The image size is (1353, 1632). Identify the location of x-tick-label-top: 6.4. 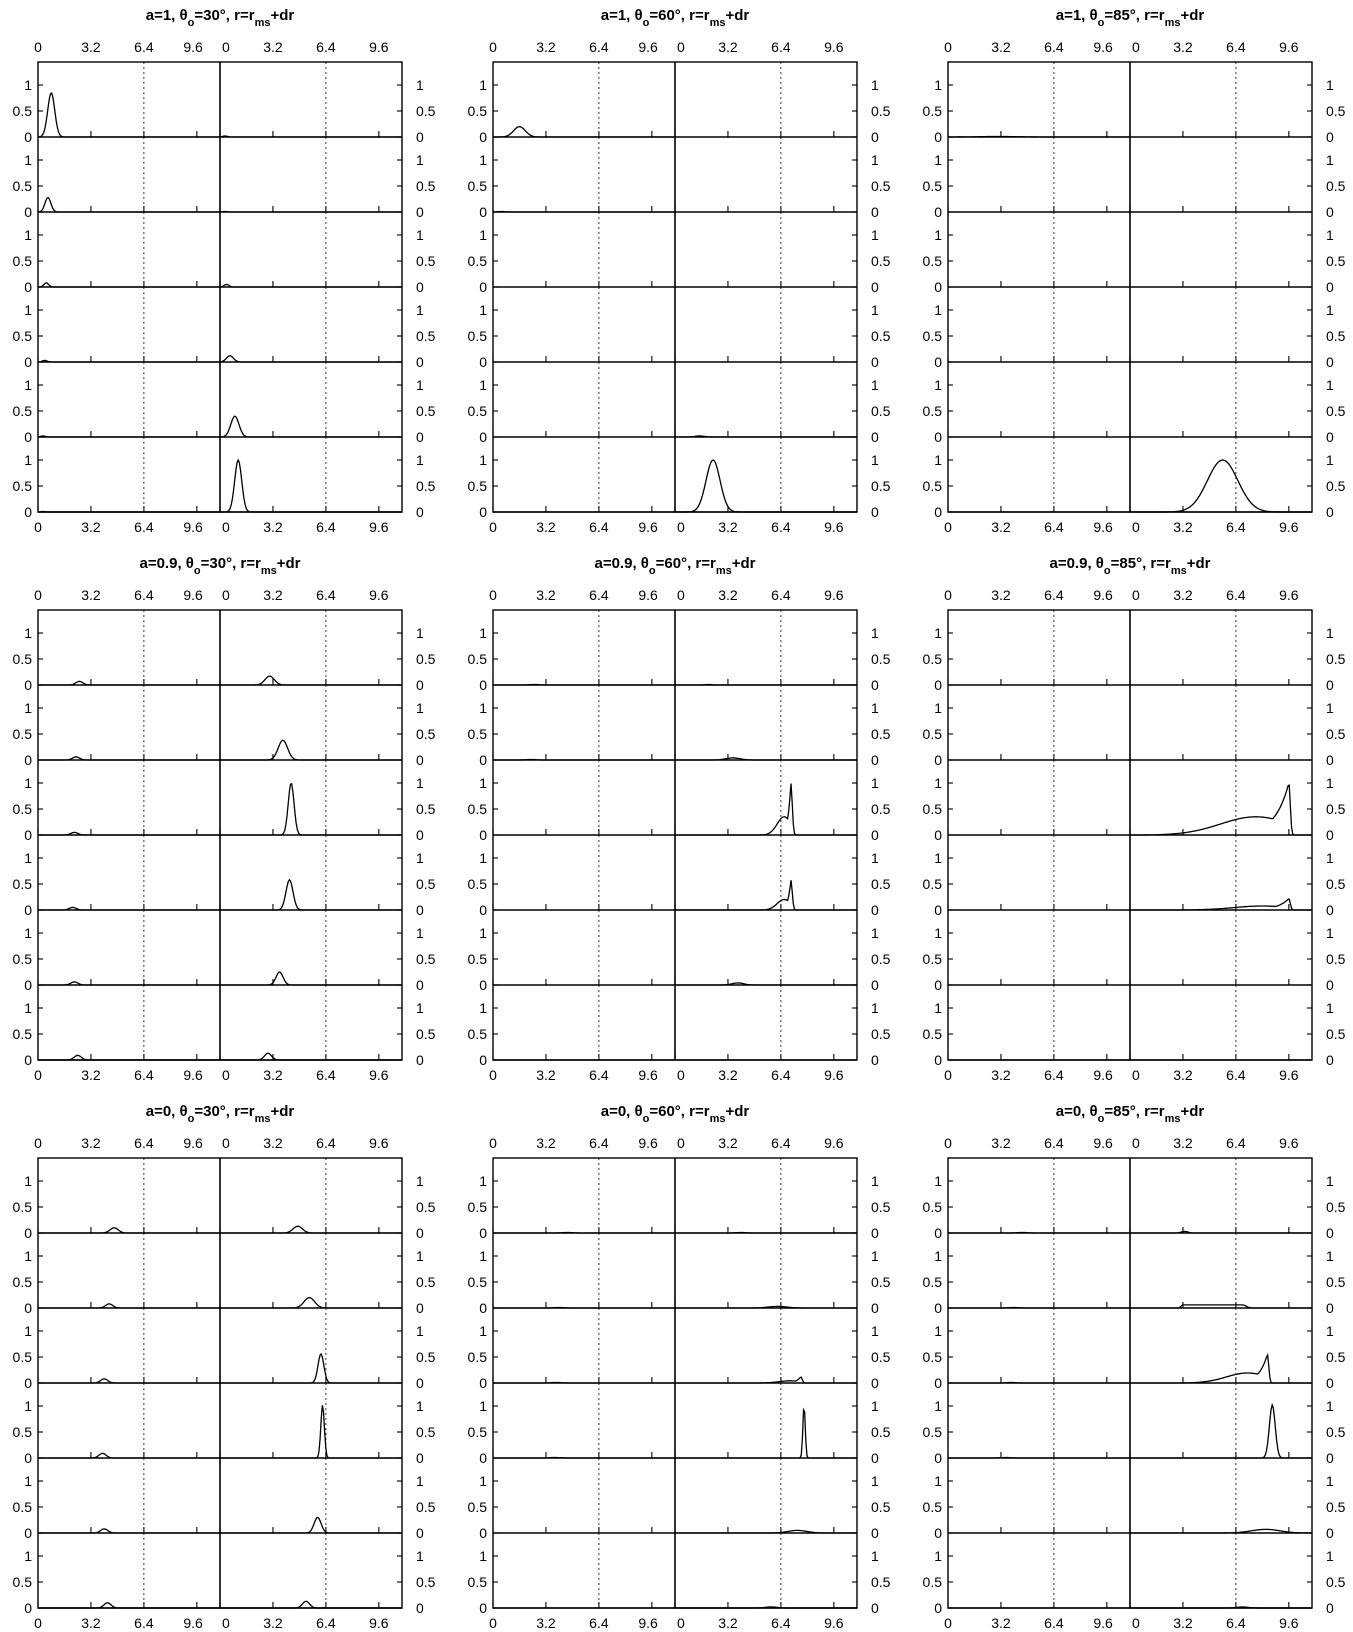
(1236, 1143).